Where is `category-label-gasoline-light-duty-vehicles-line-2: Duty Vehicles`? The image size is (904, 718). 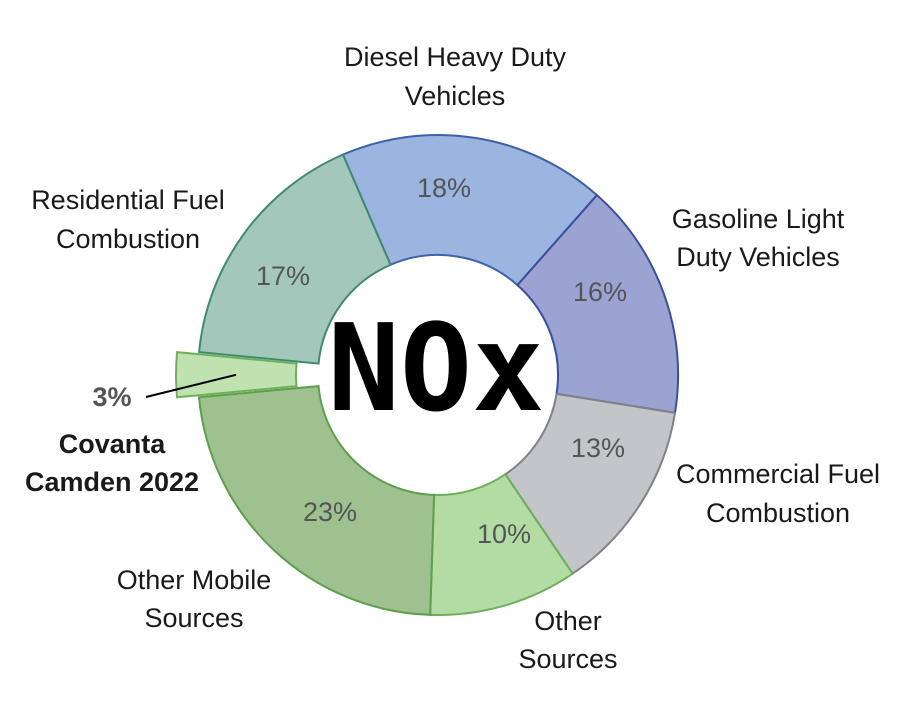
category-label-gasoline-light-duty-vehicles-line-2: Duty Vehicles is located at coordinates (758, 257).